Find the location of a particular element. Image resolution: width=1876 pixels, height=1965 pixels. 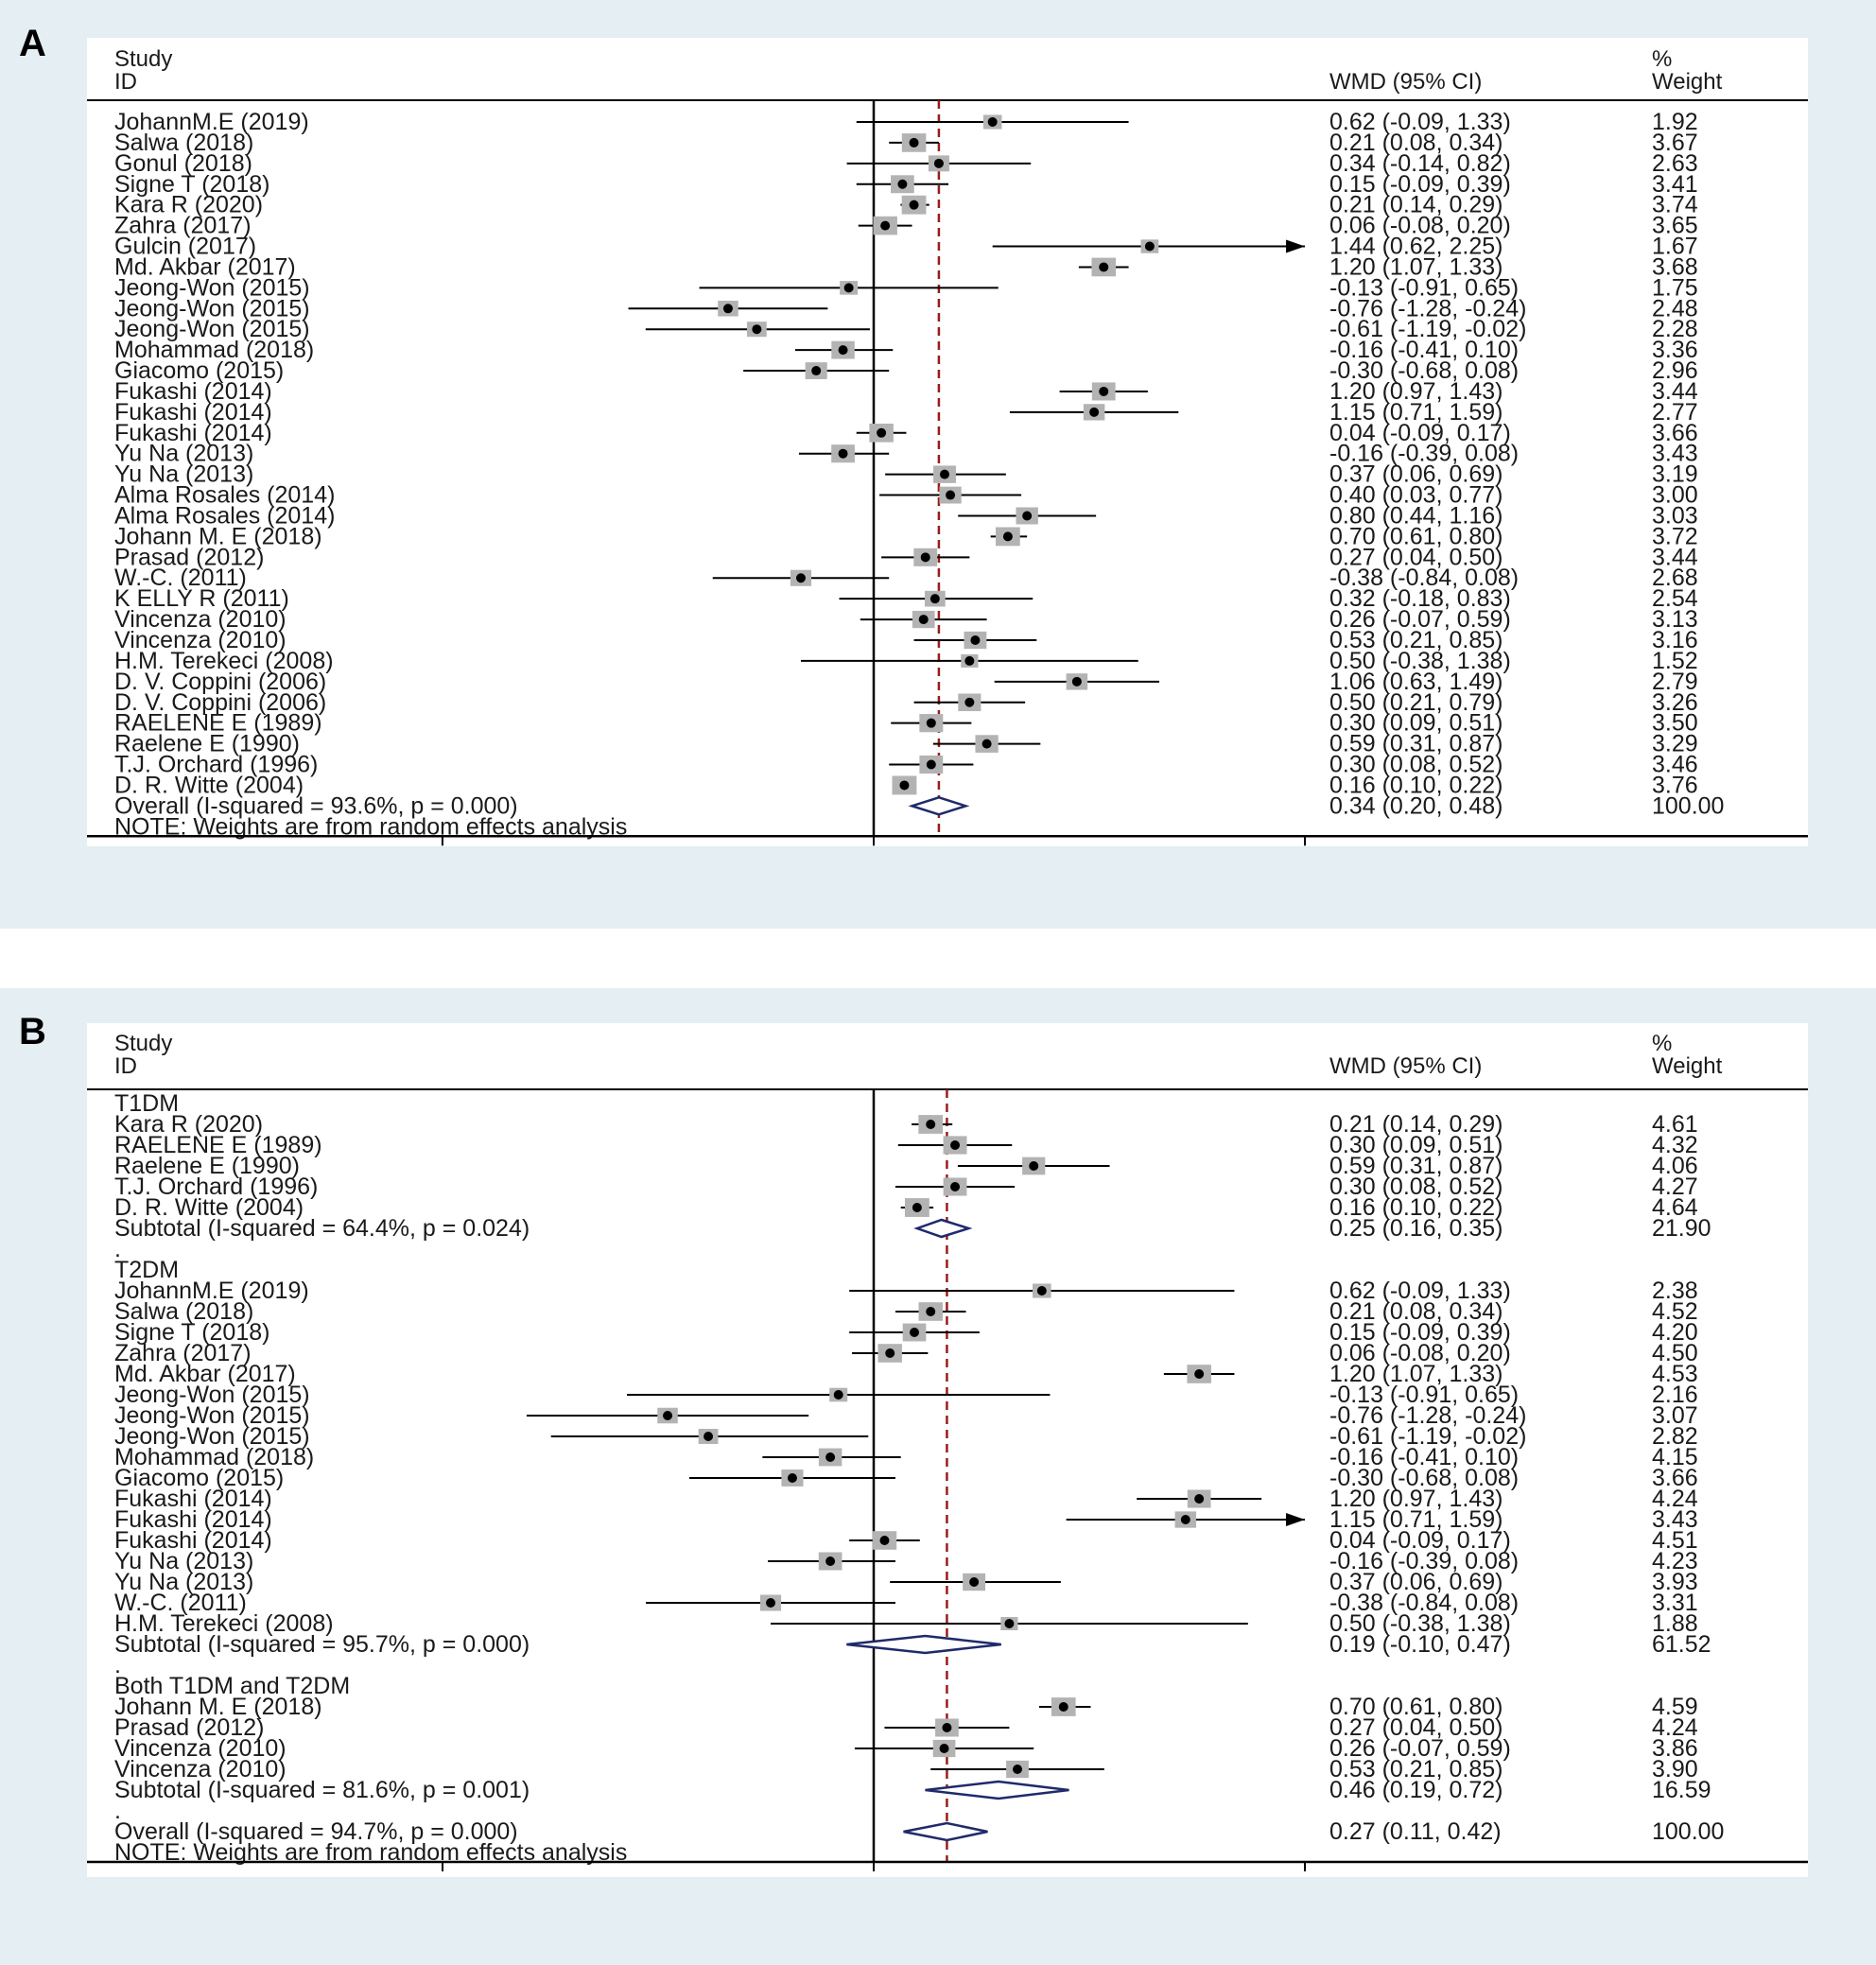

study-label: Salwa (2018) is located at coordinates (183, 1311).